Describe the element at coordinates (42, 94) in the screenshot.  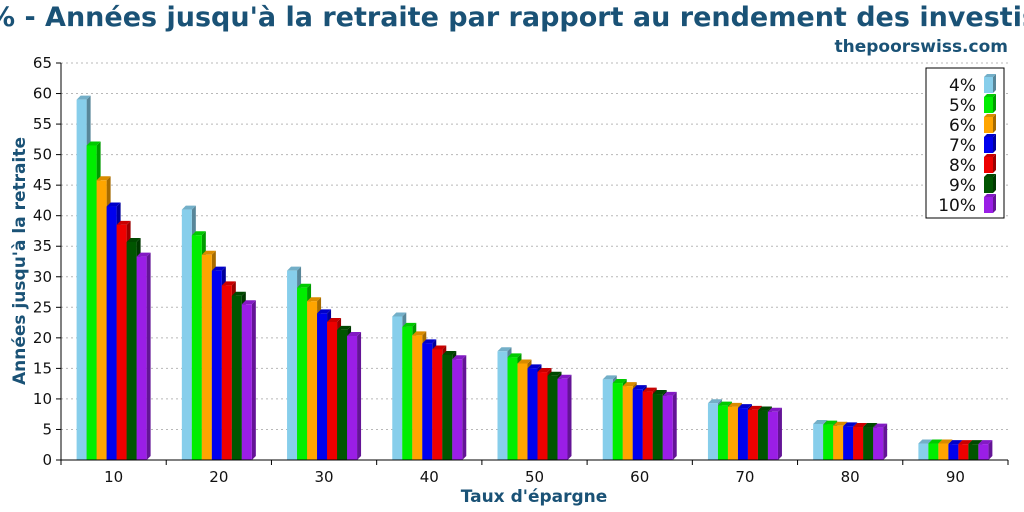
I see `y-tick-label: 60` at that location.